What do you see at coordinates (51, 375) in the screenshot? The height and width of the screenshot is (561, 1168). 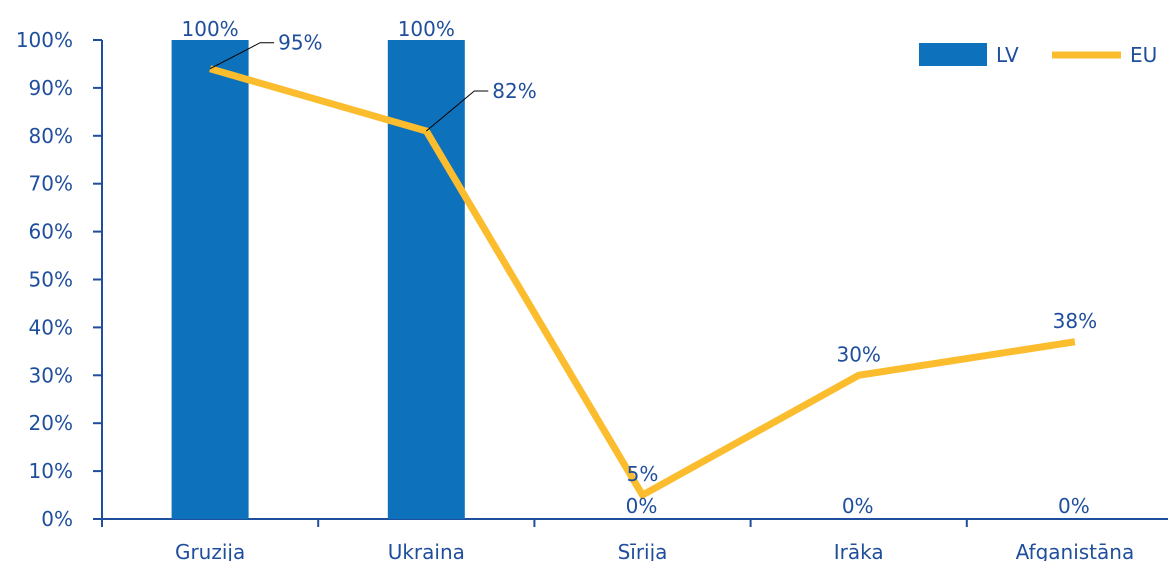 I see `y-tick-label: 30%` at bounding box center [51, 375].